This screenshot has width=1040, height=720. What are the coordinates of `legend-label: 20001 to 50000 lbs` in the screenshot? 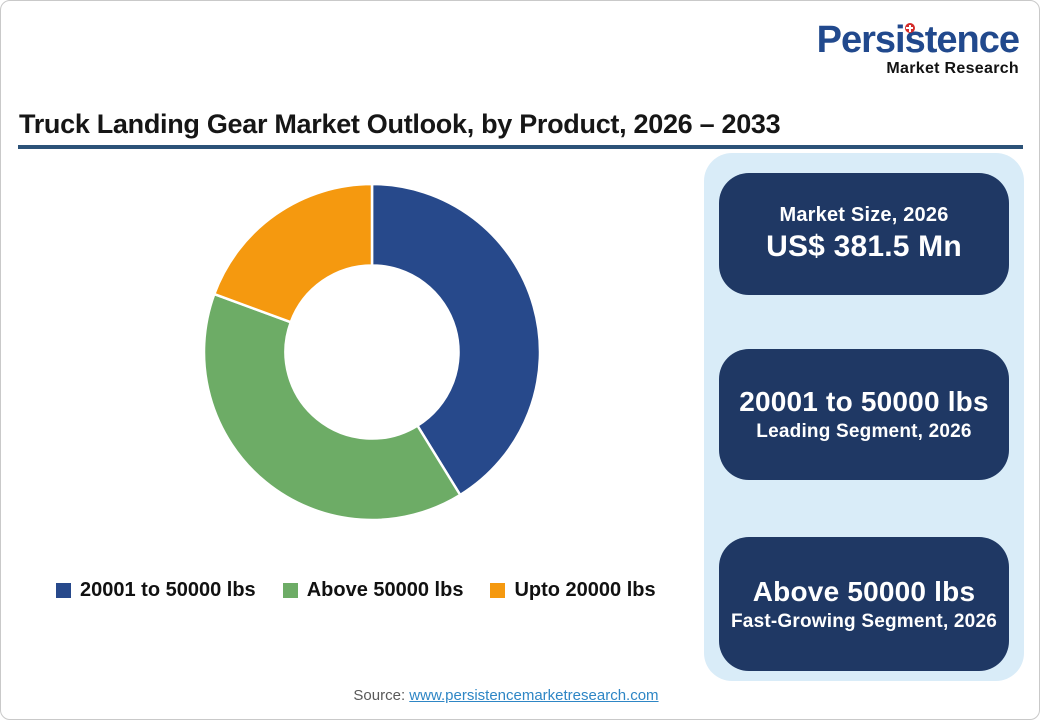 It's located at (168, 590).